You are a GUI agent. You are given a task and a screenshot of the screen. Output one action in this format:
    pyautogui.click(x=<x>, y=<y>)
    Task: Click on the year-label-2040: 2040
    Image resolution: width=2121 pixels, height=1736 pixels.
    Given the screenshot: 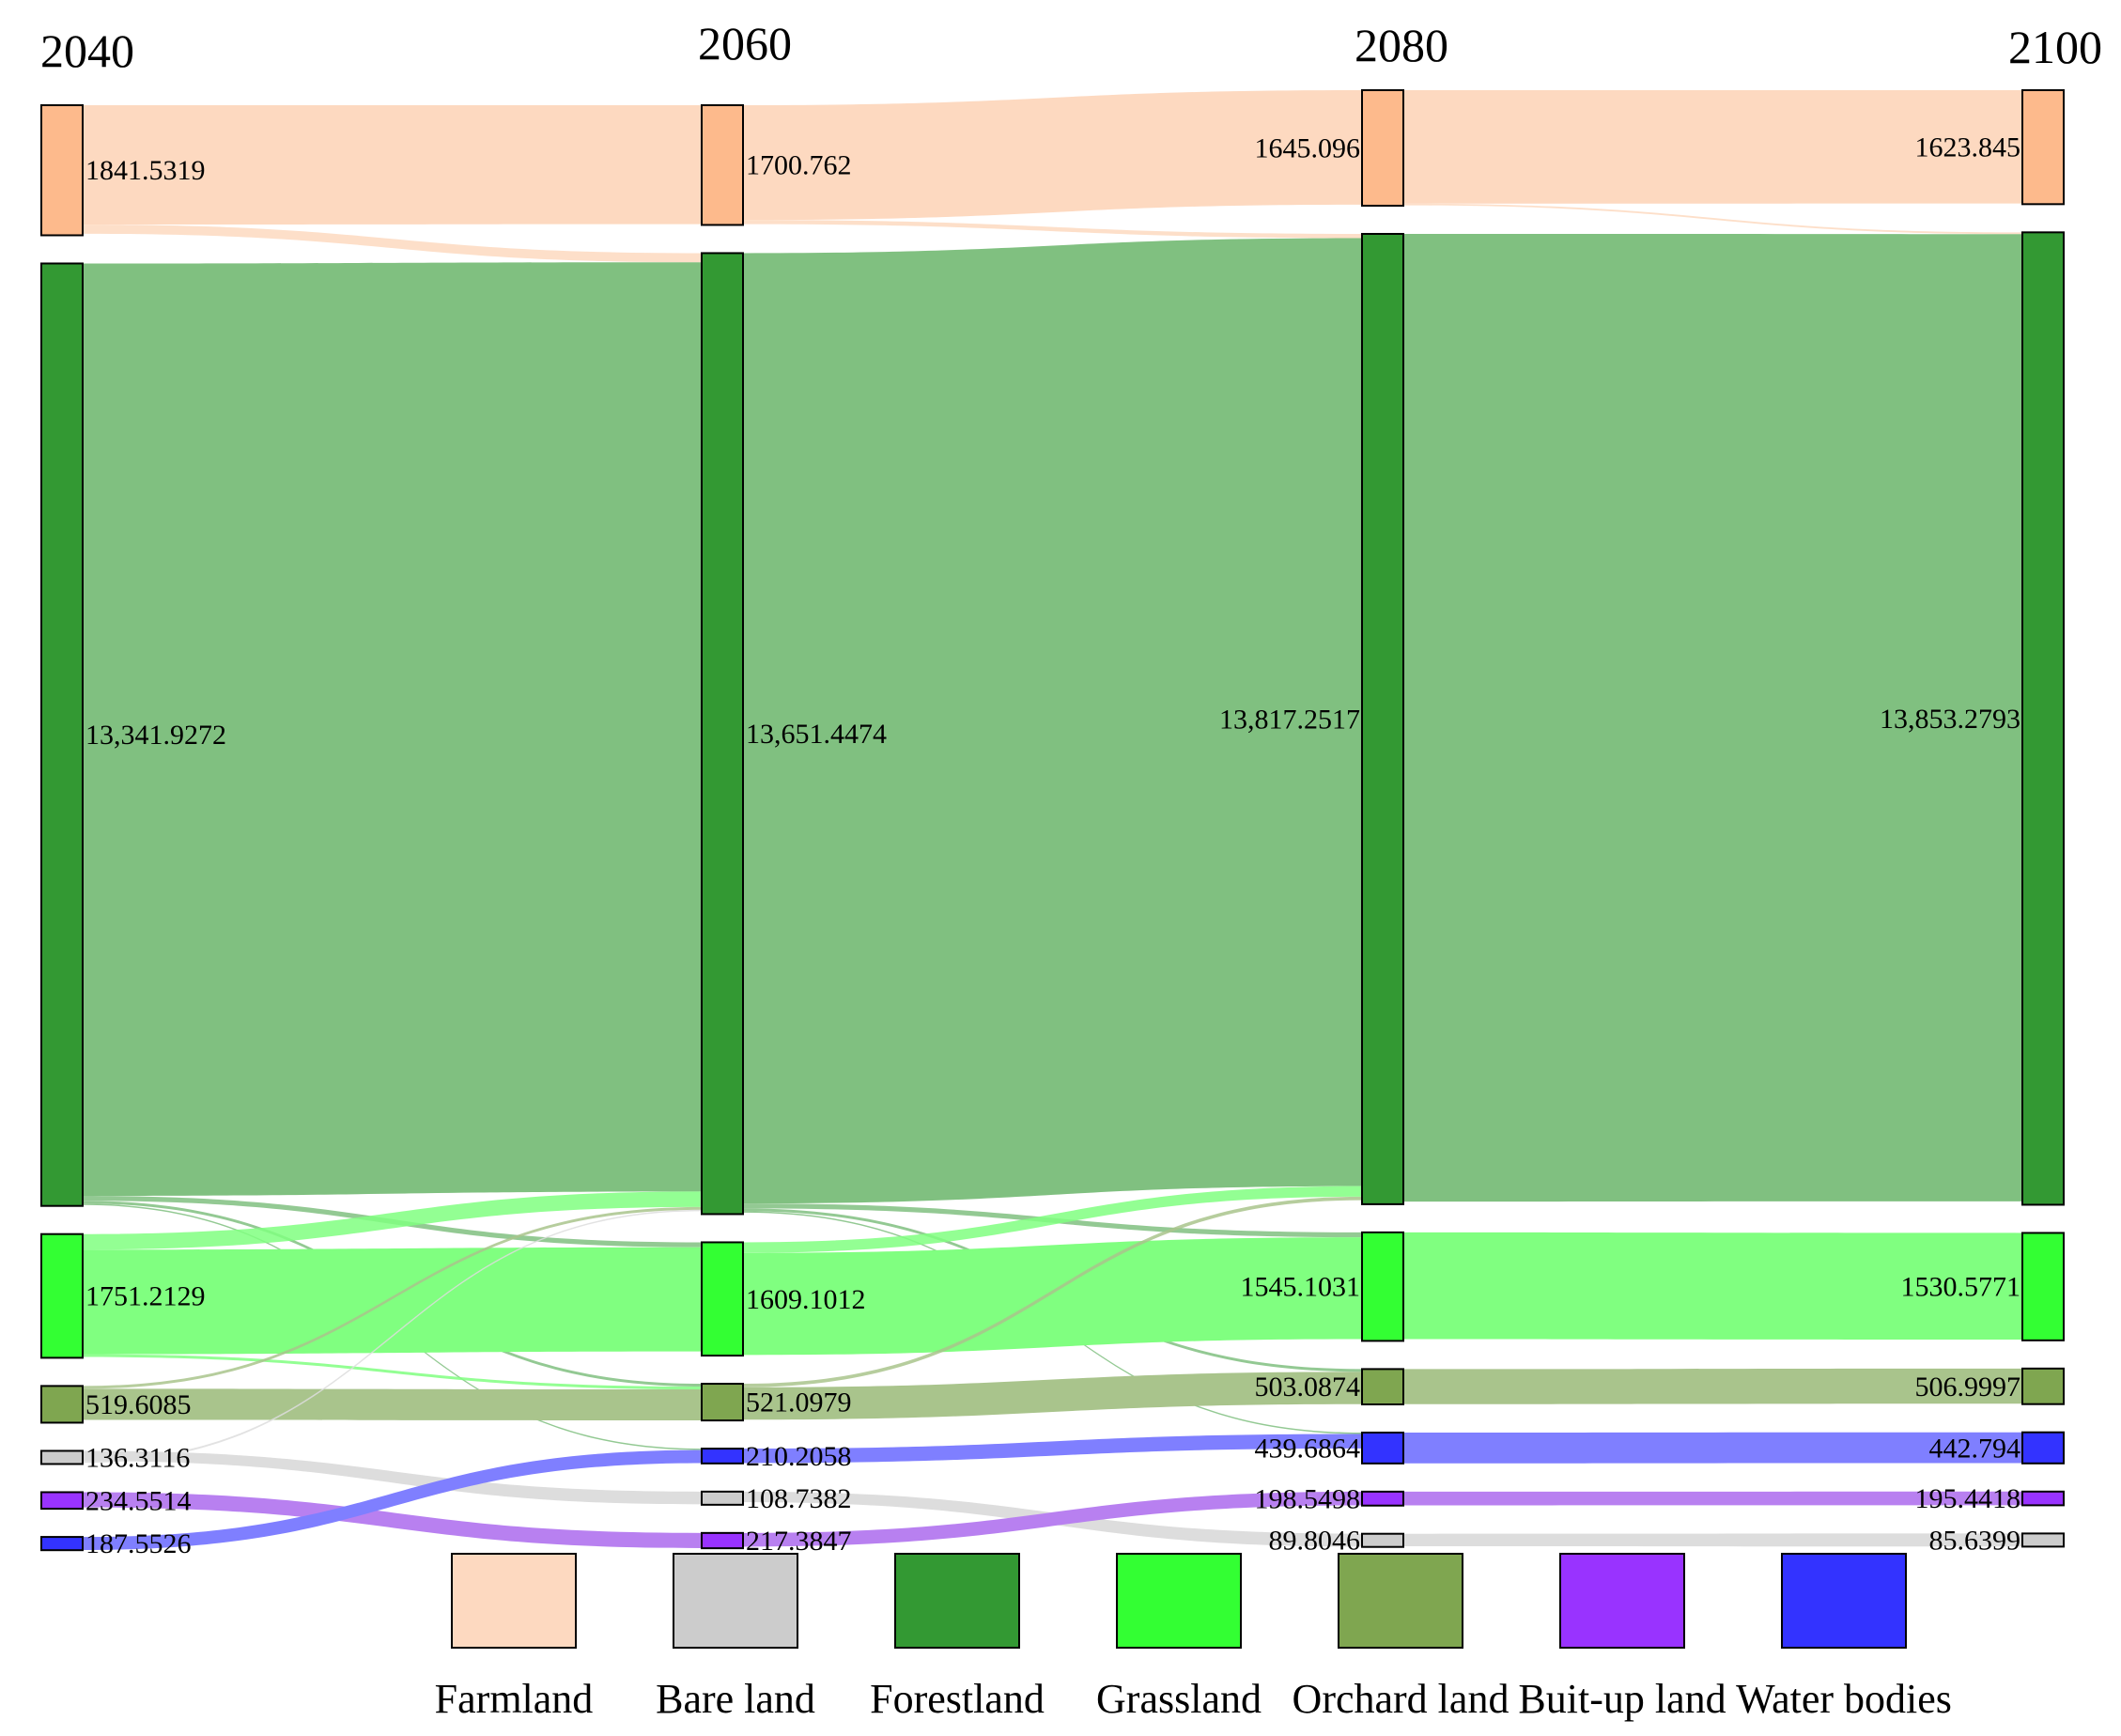 What is the action you would take?
    pyautogui.click(x=87, y=50)
    